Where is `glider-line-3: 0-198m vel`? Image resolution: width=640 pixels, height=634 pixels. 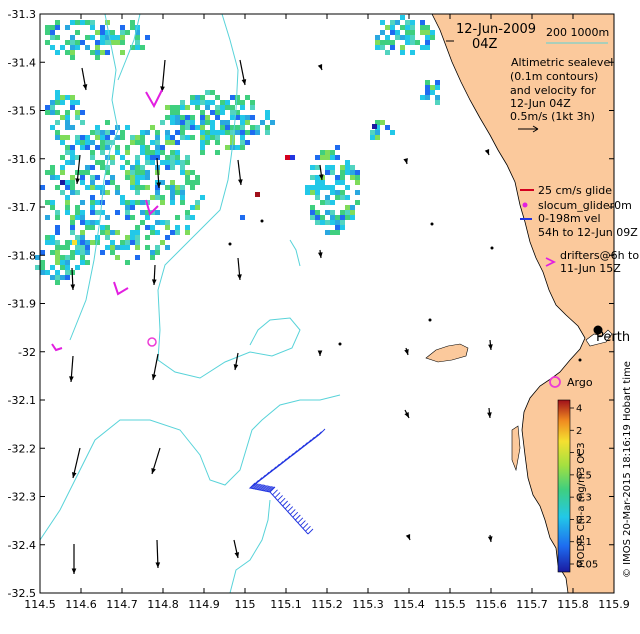 glider-line-3: 0-198m vel is located at coordinates (569, 218).